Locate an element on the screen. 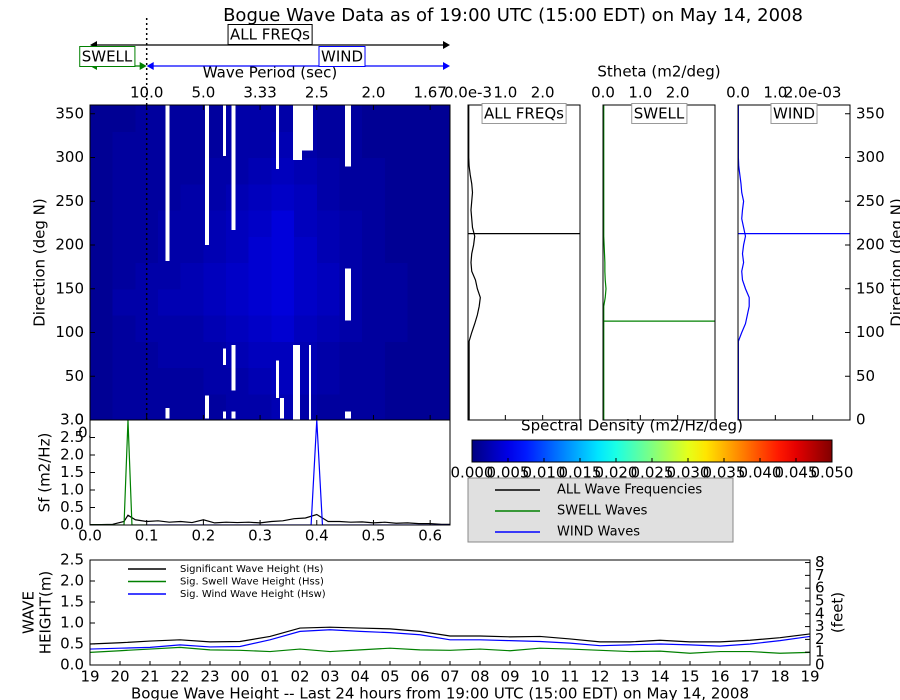 The height and width of the screenshot is (700, 900). band-label: WIND is located at coordinates (342, 57).